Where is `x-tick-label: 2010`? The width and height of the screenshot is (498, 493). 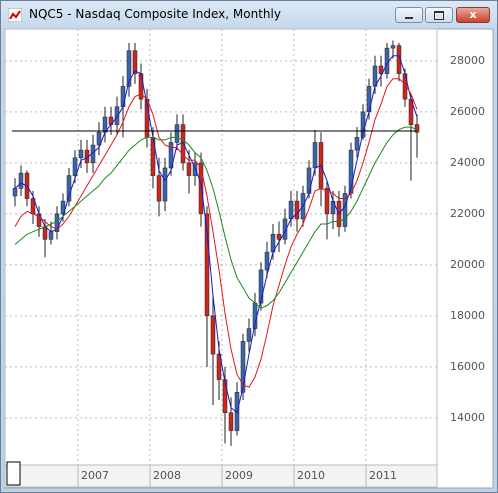
x-tick-label: 2010 is located at coordinates (311, 475).